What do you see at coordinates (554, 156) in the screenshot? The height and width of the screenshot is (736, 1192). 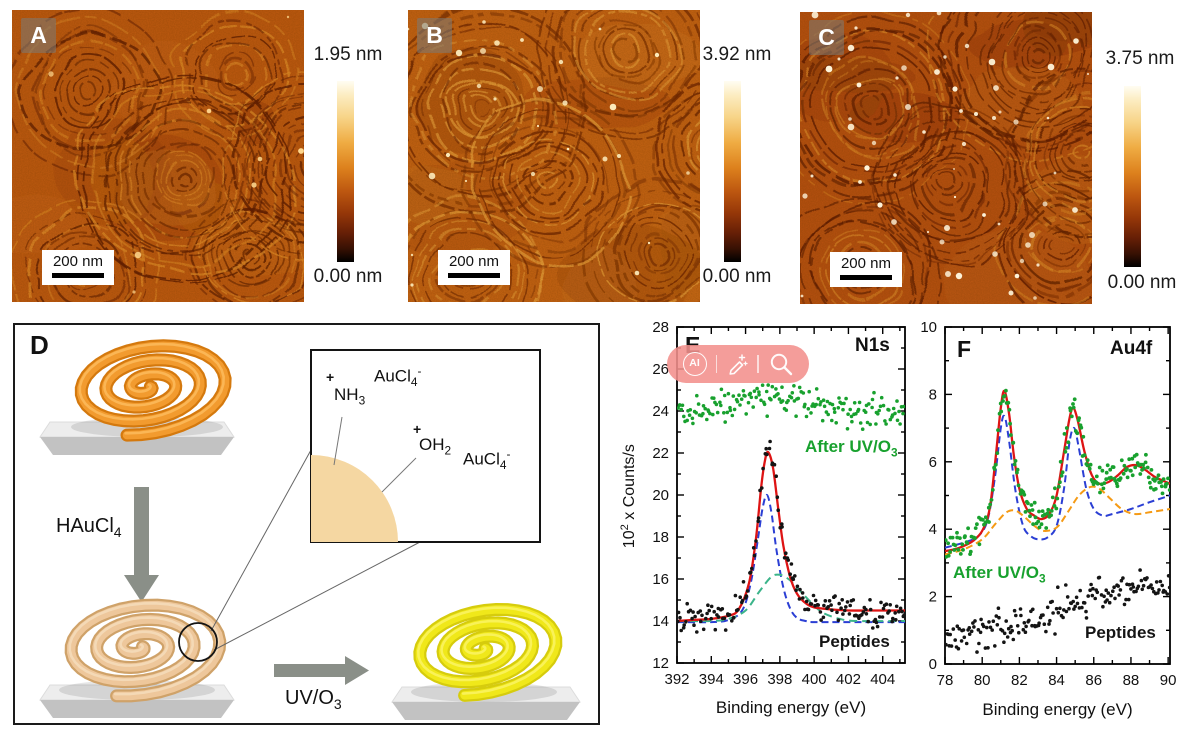 I see `afm-image-b: B 200 nm` at bounding box center [554, 156].